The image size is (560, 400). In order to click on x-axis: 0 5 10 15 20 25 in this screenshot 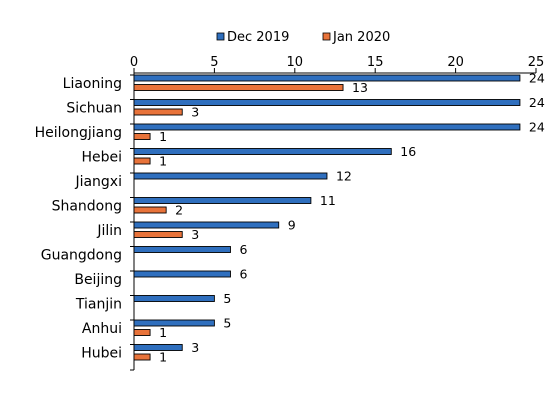, I will do `click(337, 64)`.